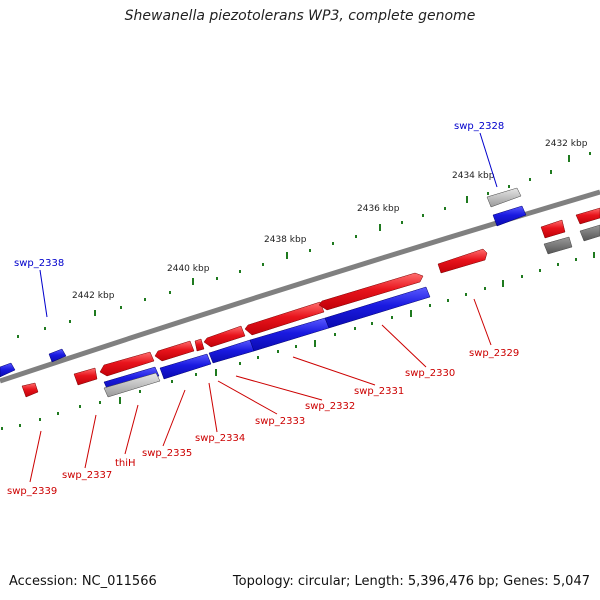 The width and height of the screenshot is (600, 600). What do you see at coordinates (379, 391) in the screenshot?
I see `gene-label: swp_2331` at bounding box center [379, 391].